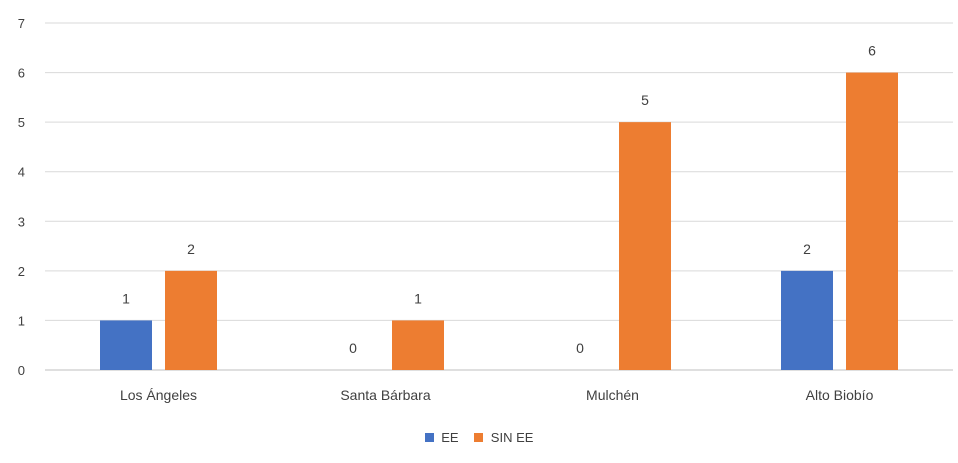  What do you see at coordinates (385, 395) in the screenshot?
I see `x-tick-label: Santa Bárbara` at bounding box center [385, 395].